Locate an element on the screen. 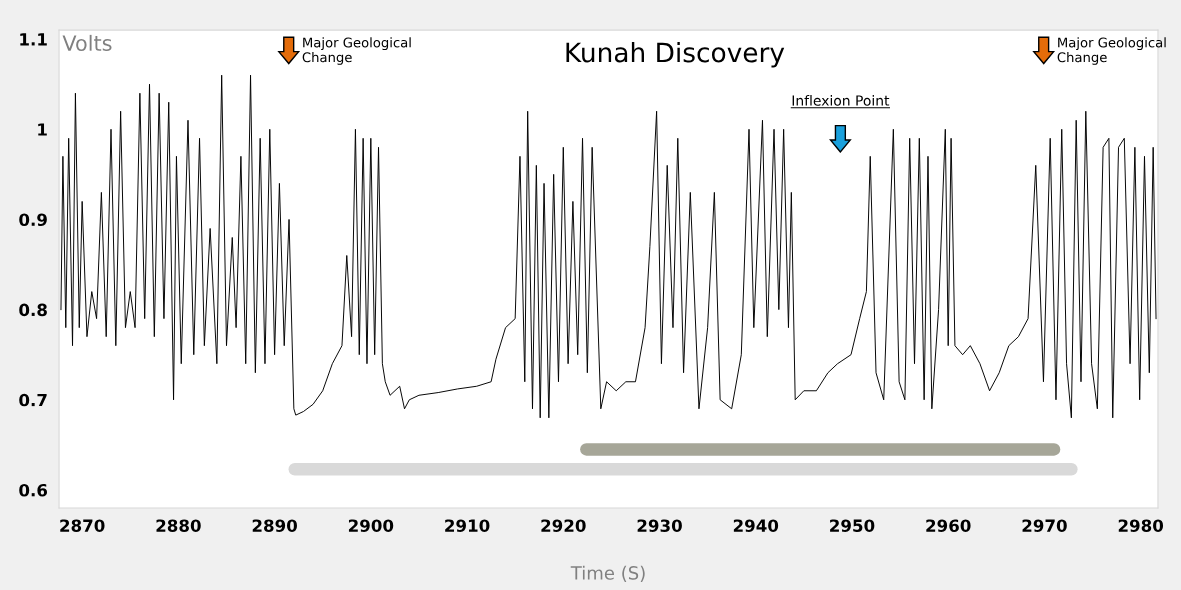 Image resolution: width=1181 pixels, height=590 pixels. y-tick-label: 0.6 is located at coordinates (33, 490).